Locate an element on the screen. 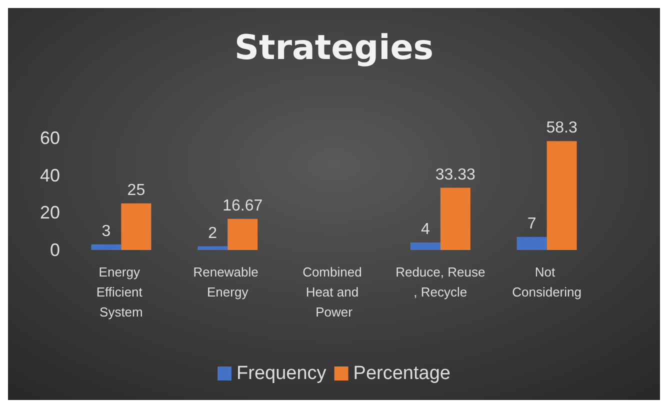 The image size is (668, 408). data-label: 2 is located at coordinates (213, 233).